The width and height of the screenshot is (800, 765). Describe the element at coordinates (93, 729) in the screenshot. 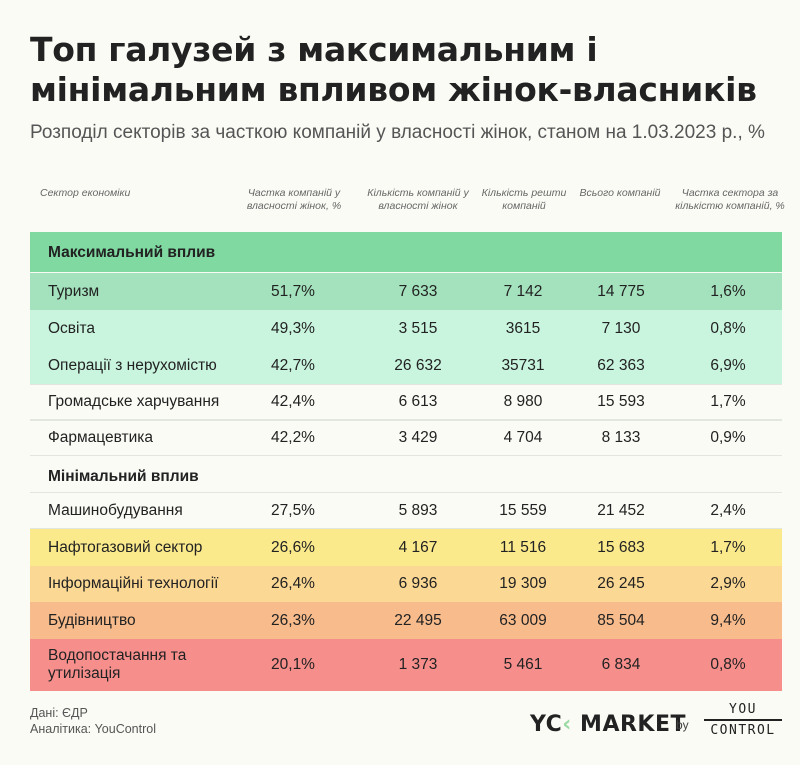

I see `footer-analytics: Аналітика: YouControl` at that location.